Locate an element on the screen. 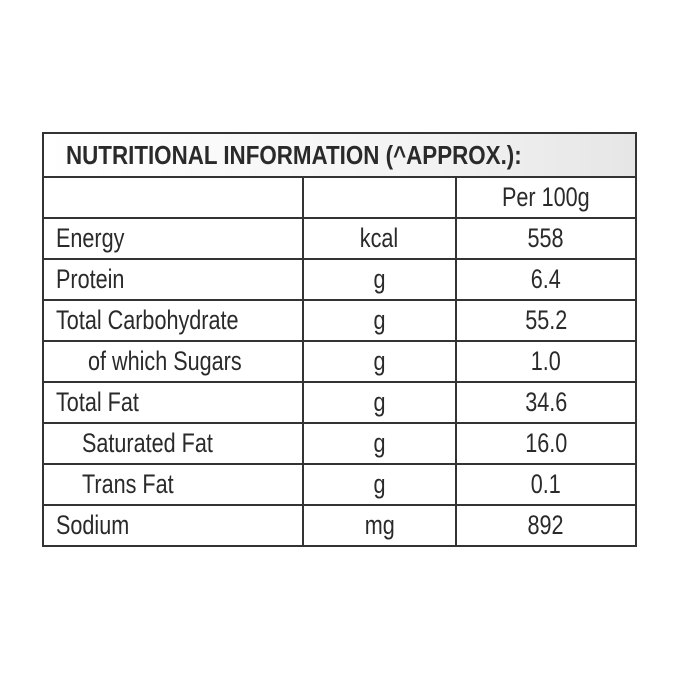  table-row: Protein g 6.4 is located at coordinates (339, 279).